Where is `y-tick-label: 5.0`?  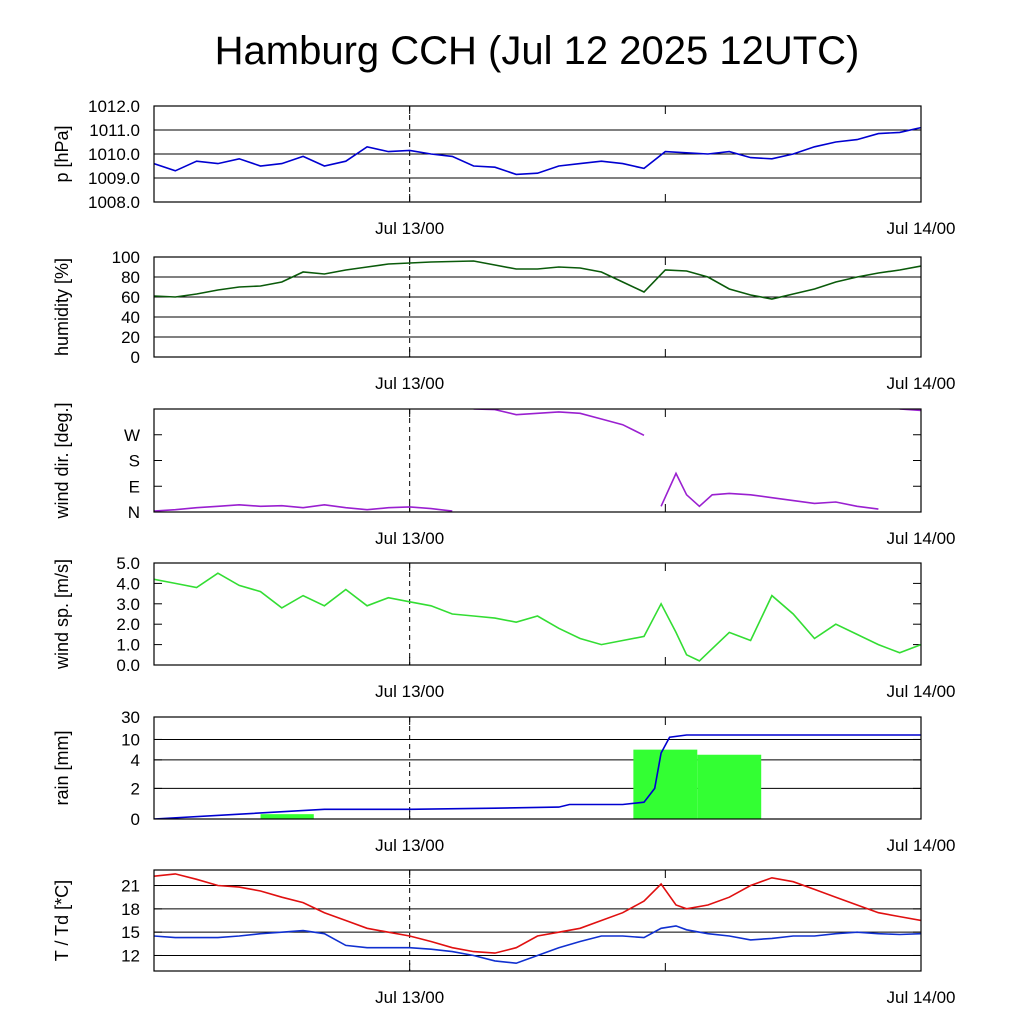
y-tick-label: 5.0 is located at coordinates (128, 563).